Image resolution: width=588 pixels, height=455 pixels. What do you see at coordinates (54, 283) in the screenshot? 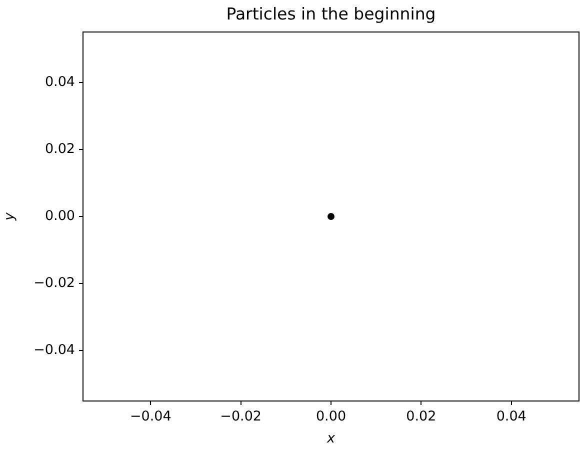
I see `y-tick-label: −0.02` at bounding box center [54, 283].